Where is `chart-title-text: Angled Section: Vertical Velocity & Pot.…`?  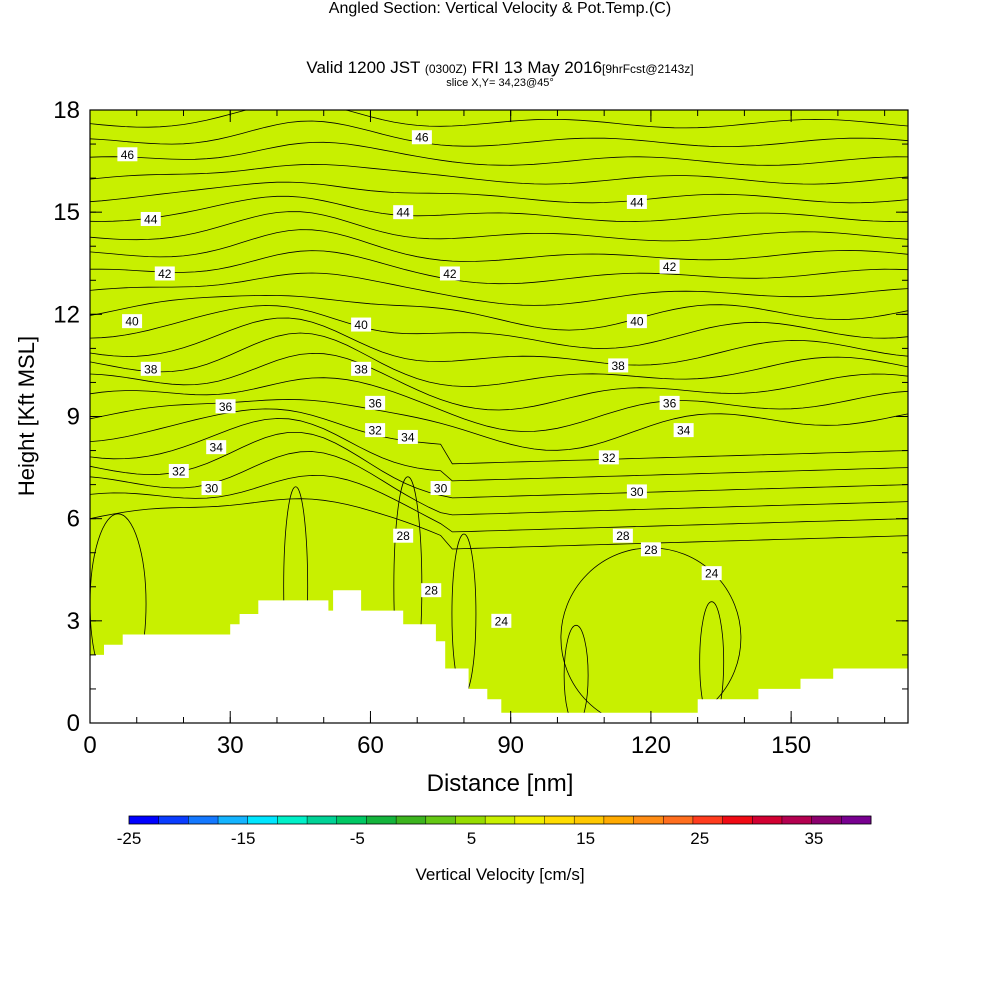
chart-title-text: Angled Section: Vertical Velocity & Pot.… is located at coordinates (488, 8).